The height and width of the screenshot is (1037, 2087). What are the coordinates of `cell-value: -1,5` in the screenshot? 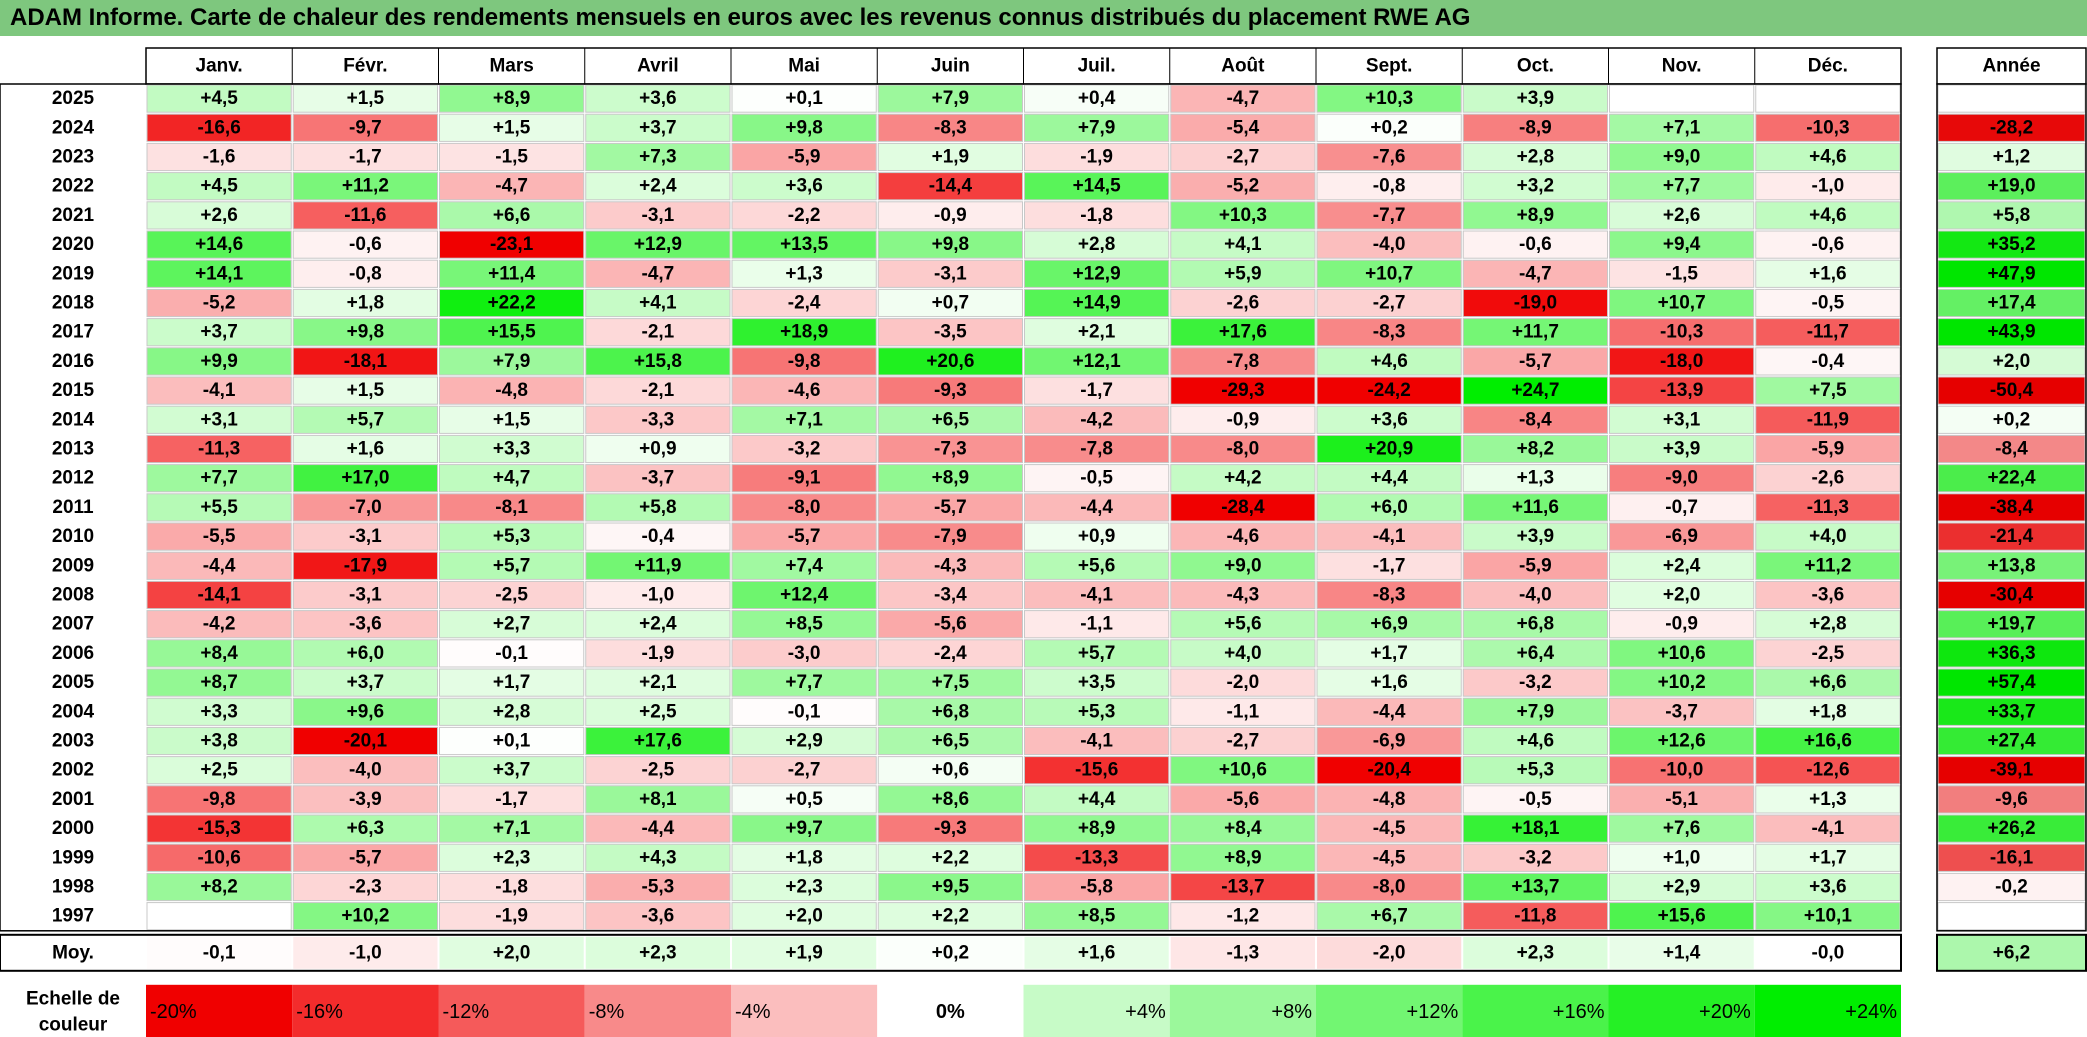 It's located at (1681, 273).